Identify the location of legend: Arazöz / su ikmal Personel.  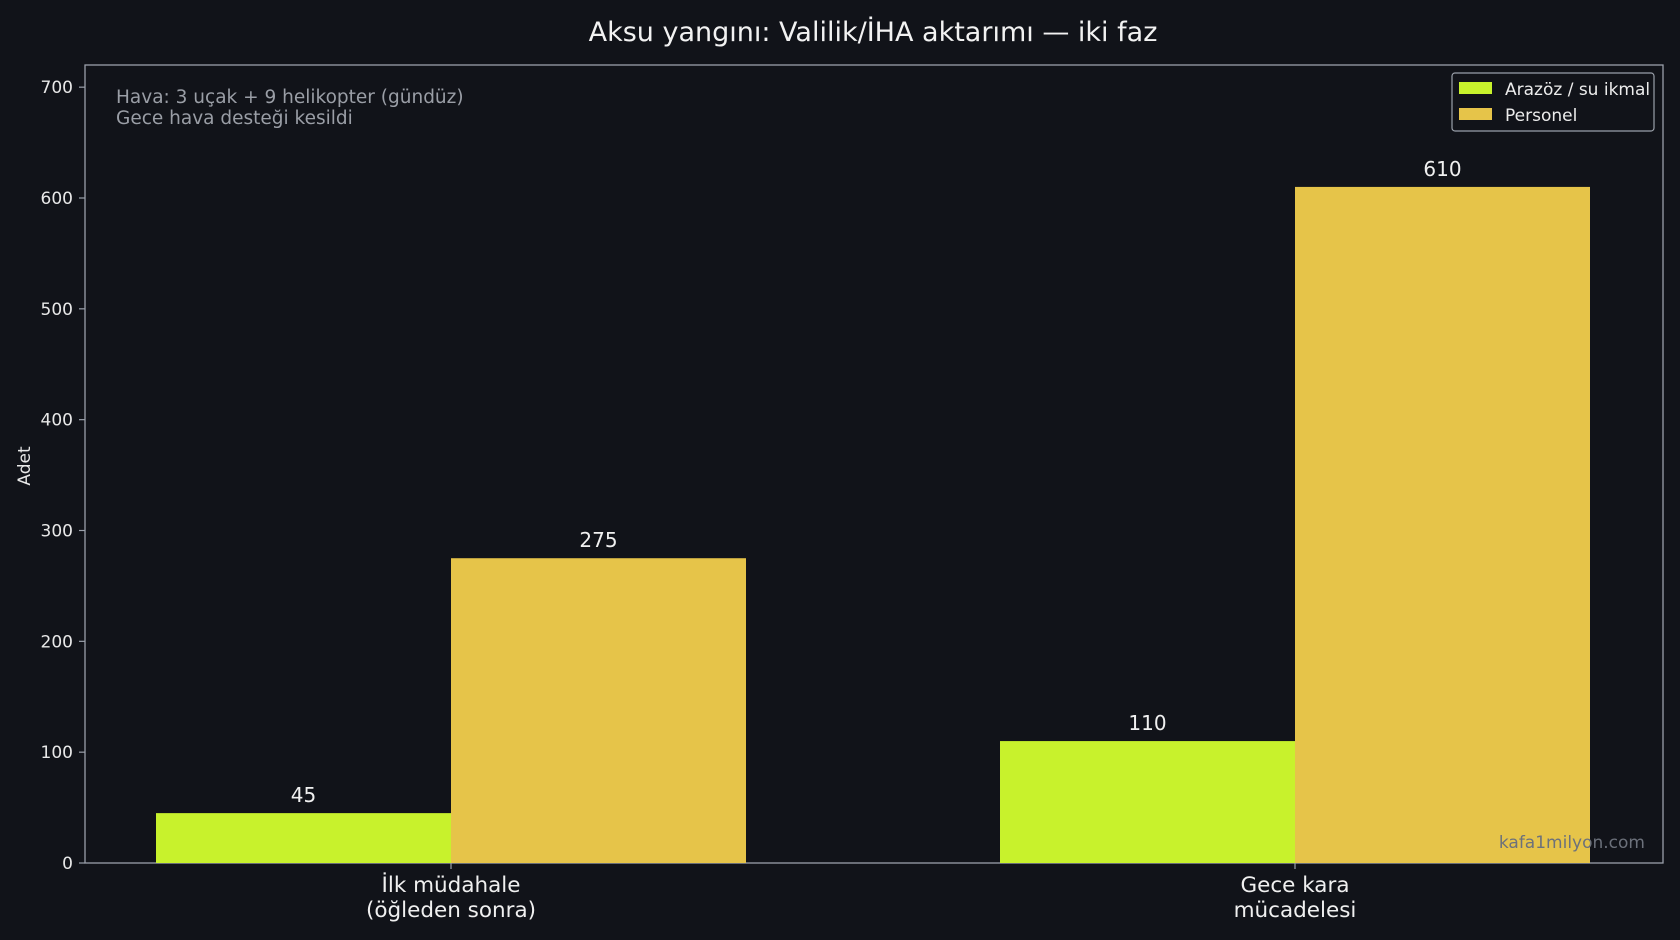
(1553, 102).